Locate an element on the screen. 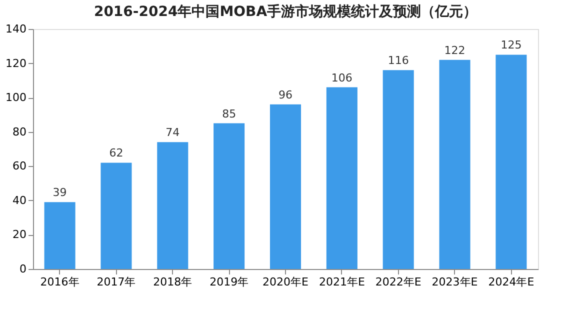 The image size is (575, 326). data-label: 85 is located at coordinates (229, 113).